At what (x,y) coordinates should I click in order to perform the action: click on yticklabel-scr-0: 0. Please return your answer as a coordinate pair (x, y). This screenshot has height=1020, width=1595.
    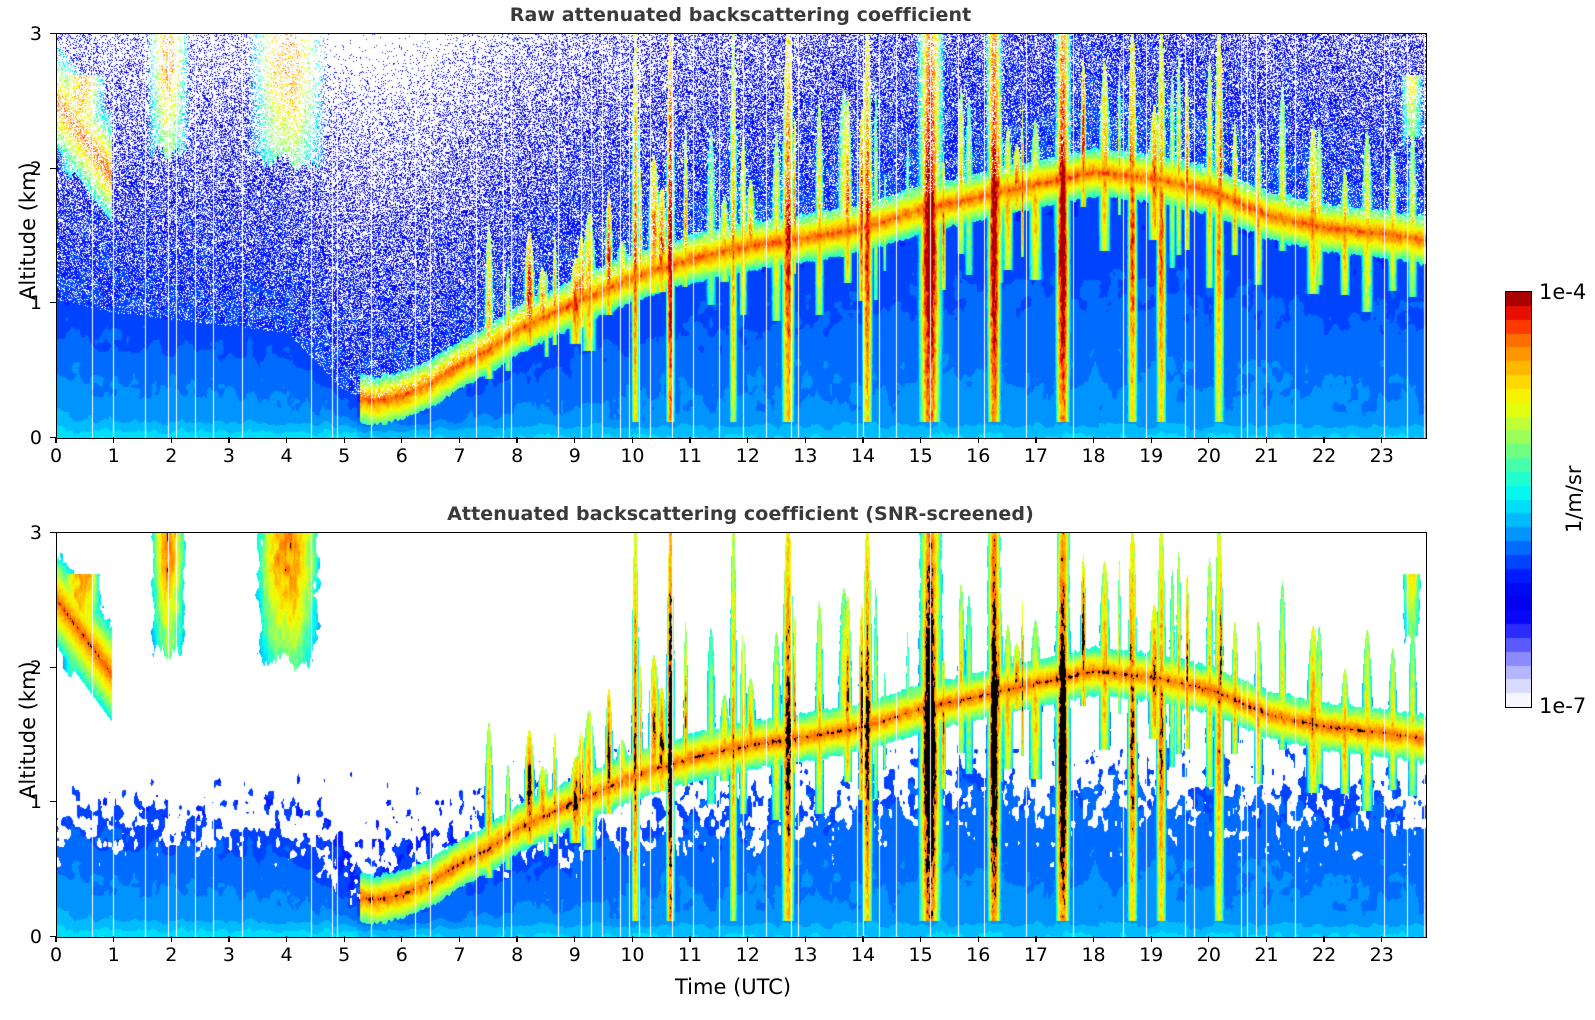
    Looking at the image, I should click on (35, 937).